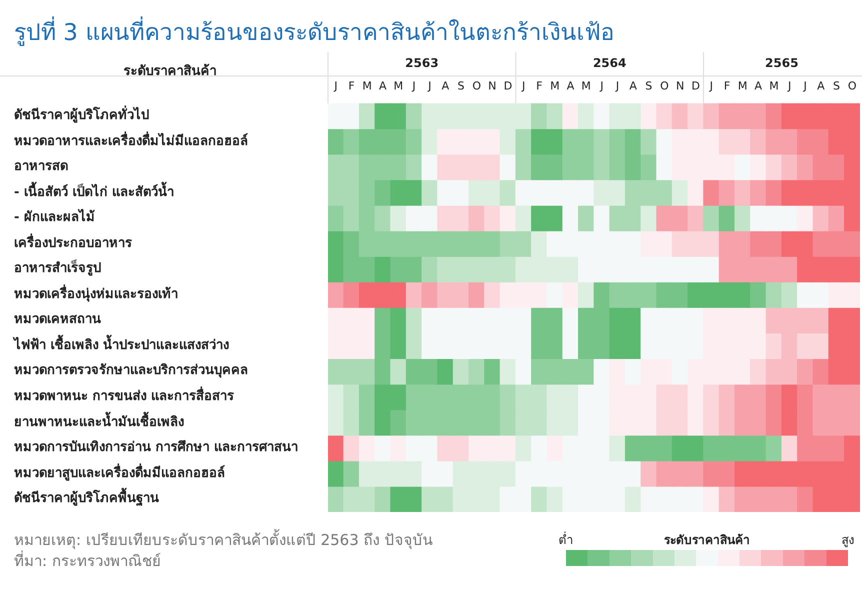 Image resolution: width=862 pixels, height=589 pixels. I want to click on y-tick-label: หมวดพาหนะ การขนส่ง และการสื่อสาร, so click(124, 397).